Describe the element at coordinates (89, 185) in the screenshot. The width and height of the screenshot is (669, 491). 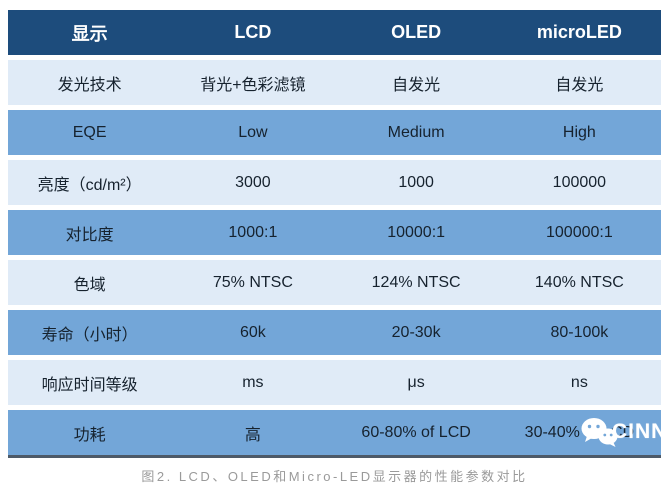
I see `row-label: 亮度（cd/m²）` at that location.